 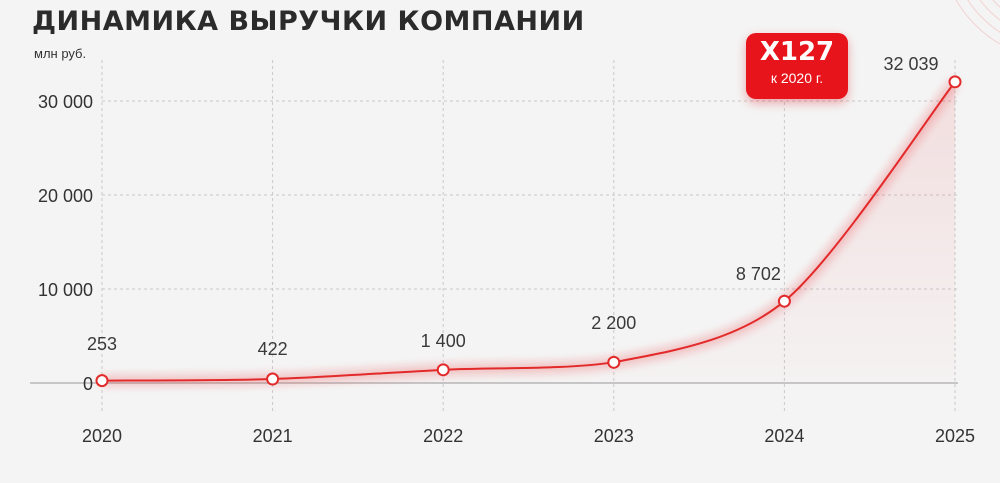 What do you see at coordinates (955, 436) in the screenshot?
I see `x-tick-label: 2025` at bounding box center [955, 436].